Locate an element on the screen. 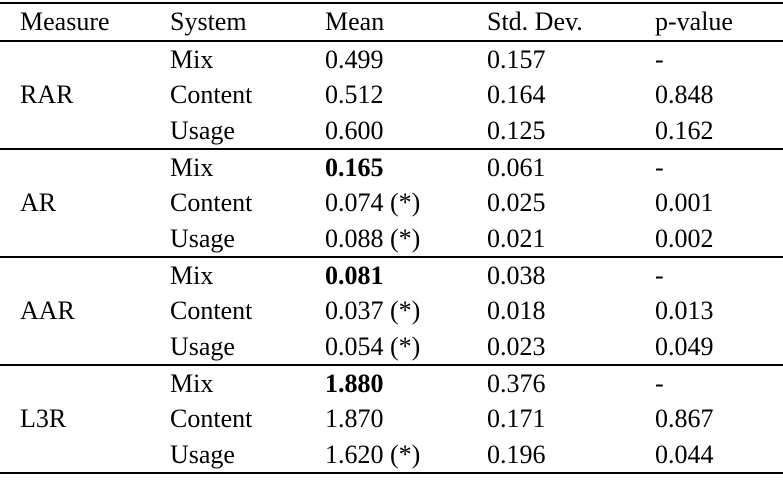 The height and width of the screenshot is (488, 783). table-row: Content 1.870 0.171 0.867 is located at coordinates (391, 419).